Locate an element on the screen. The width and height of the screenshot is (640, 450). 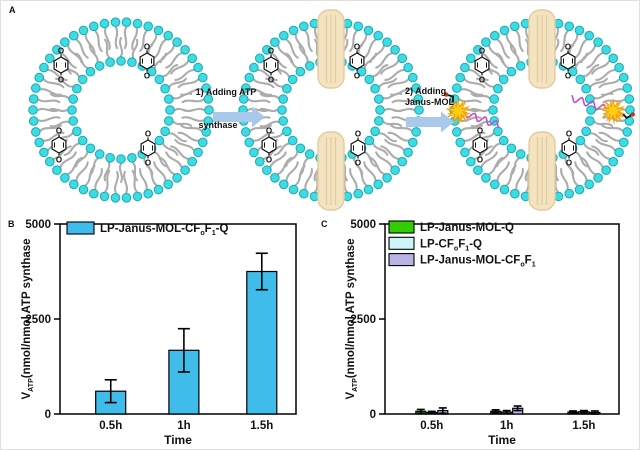
legend-entry: LP-Janus-MOL-CFoF1 is located at coordinates (462, 261).